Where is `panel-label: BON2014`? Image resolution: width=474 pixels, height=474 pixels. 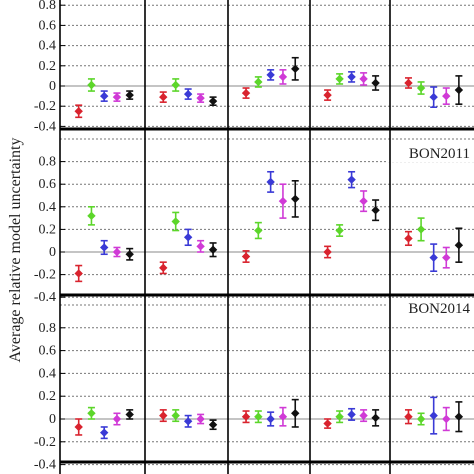
panel-label: BON2014 is located at coordinates (439, 309).